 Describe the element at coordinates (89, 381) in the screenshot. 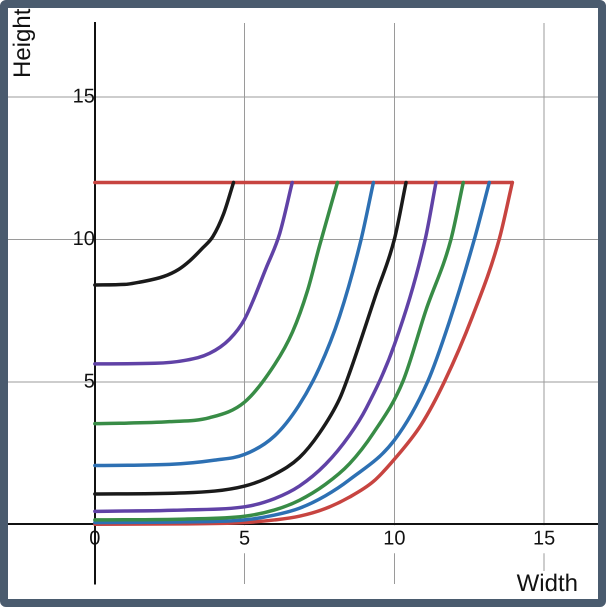

I see `y-tick-label: 5` at that location.